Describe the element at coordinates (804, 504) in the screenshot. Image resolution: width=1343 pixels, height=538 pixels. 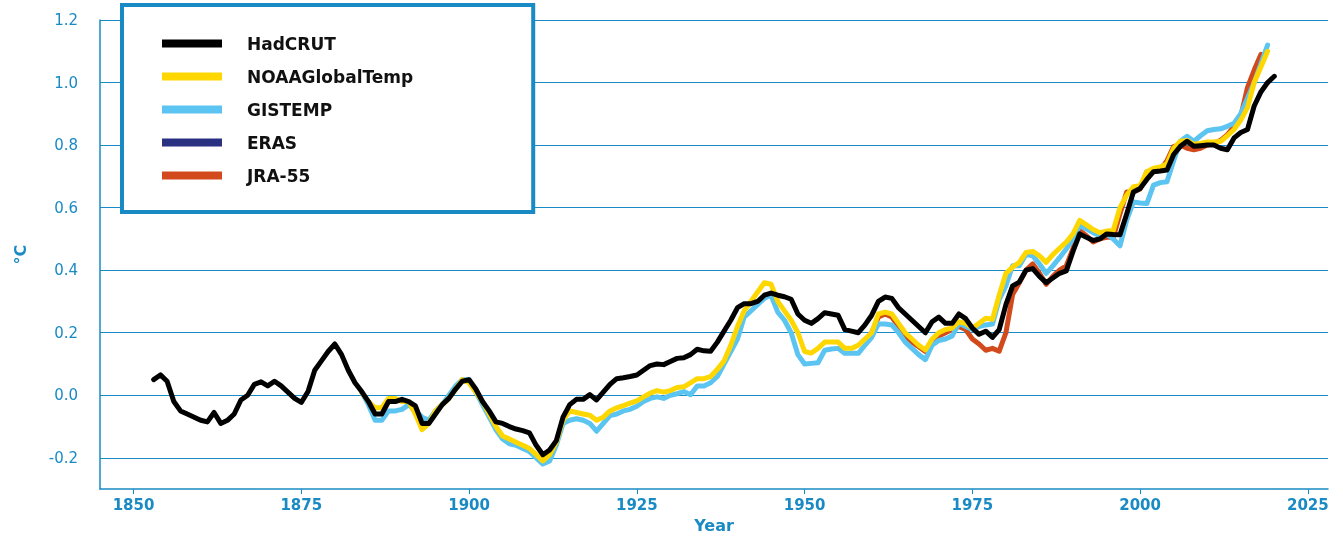
I see `x-tick-label: 1950` at that location.